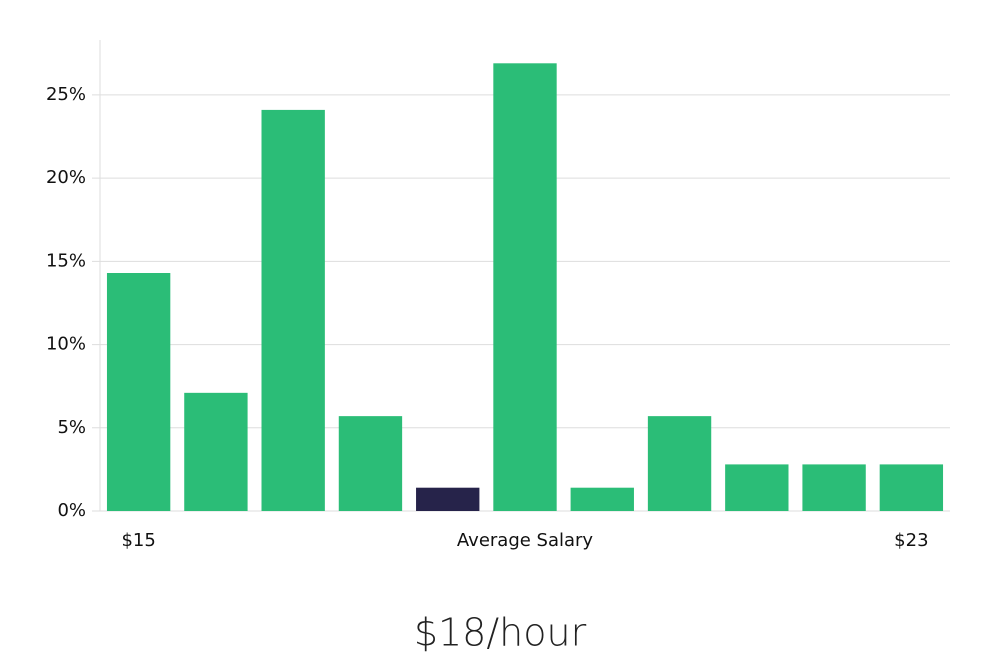 This screenshot has width=1000, height=660. I want to click on summary: $18/hour, so click(500, 633).